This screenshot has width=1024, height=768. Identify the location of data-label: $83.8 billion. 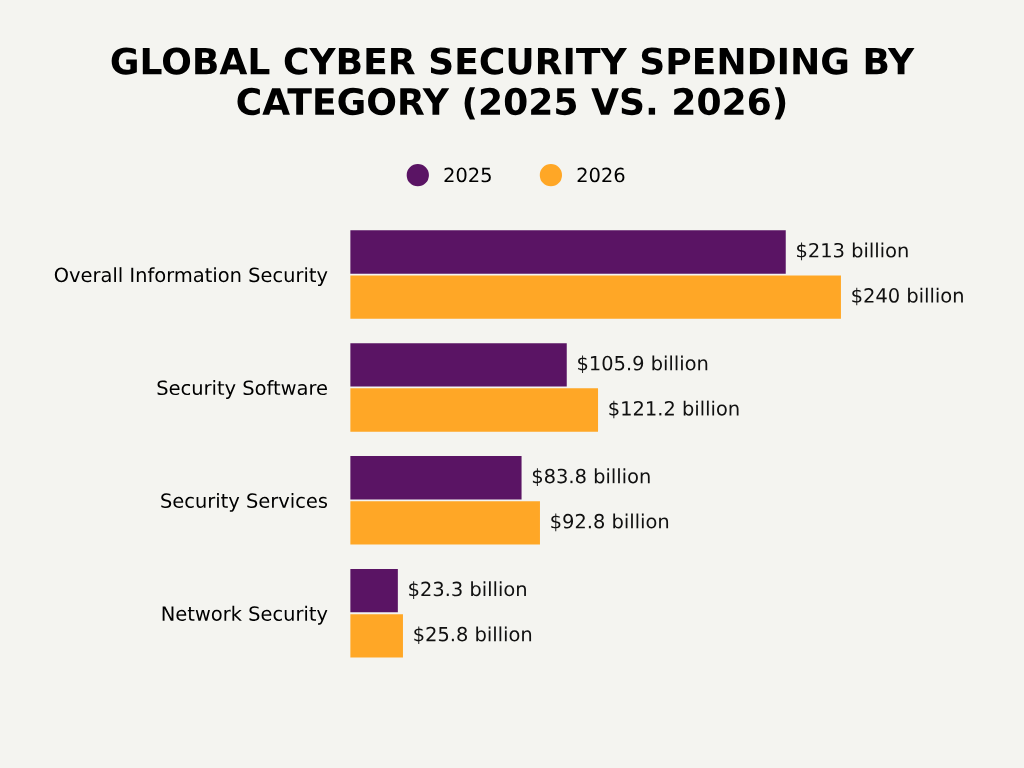
(591, 477).